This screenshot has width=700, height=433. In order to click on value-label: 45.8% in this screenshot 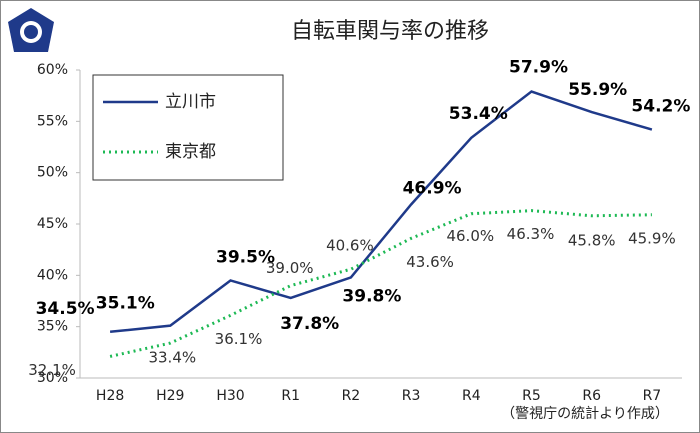, I will do `click(592, 240)`.